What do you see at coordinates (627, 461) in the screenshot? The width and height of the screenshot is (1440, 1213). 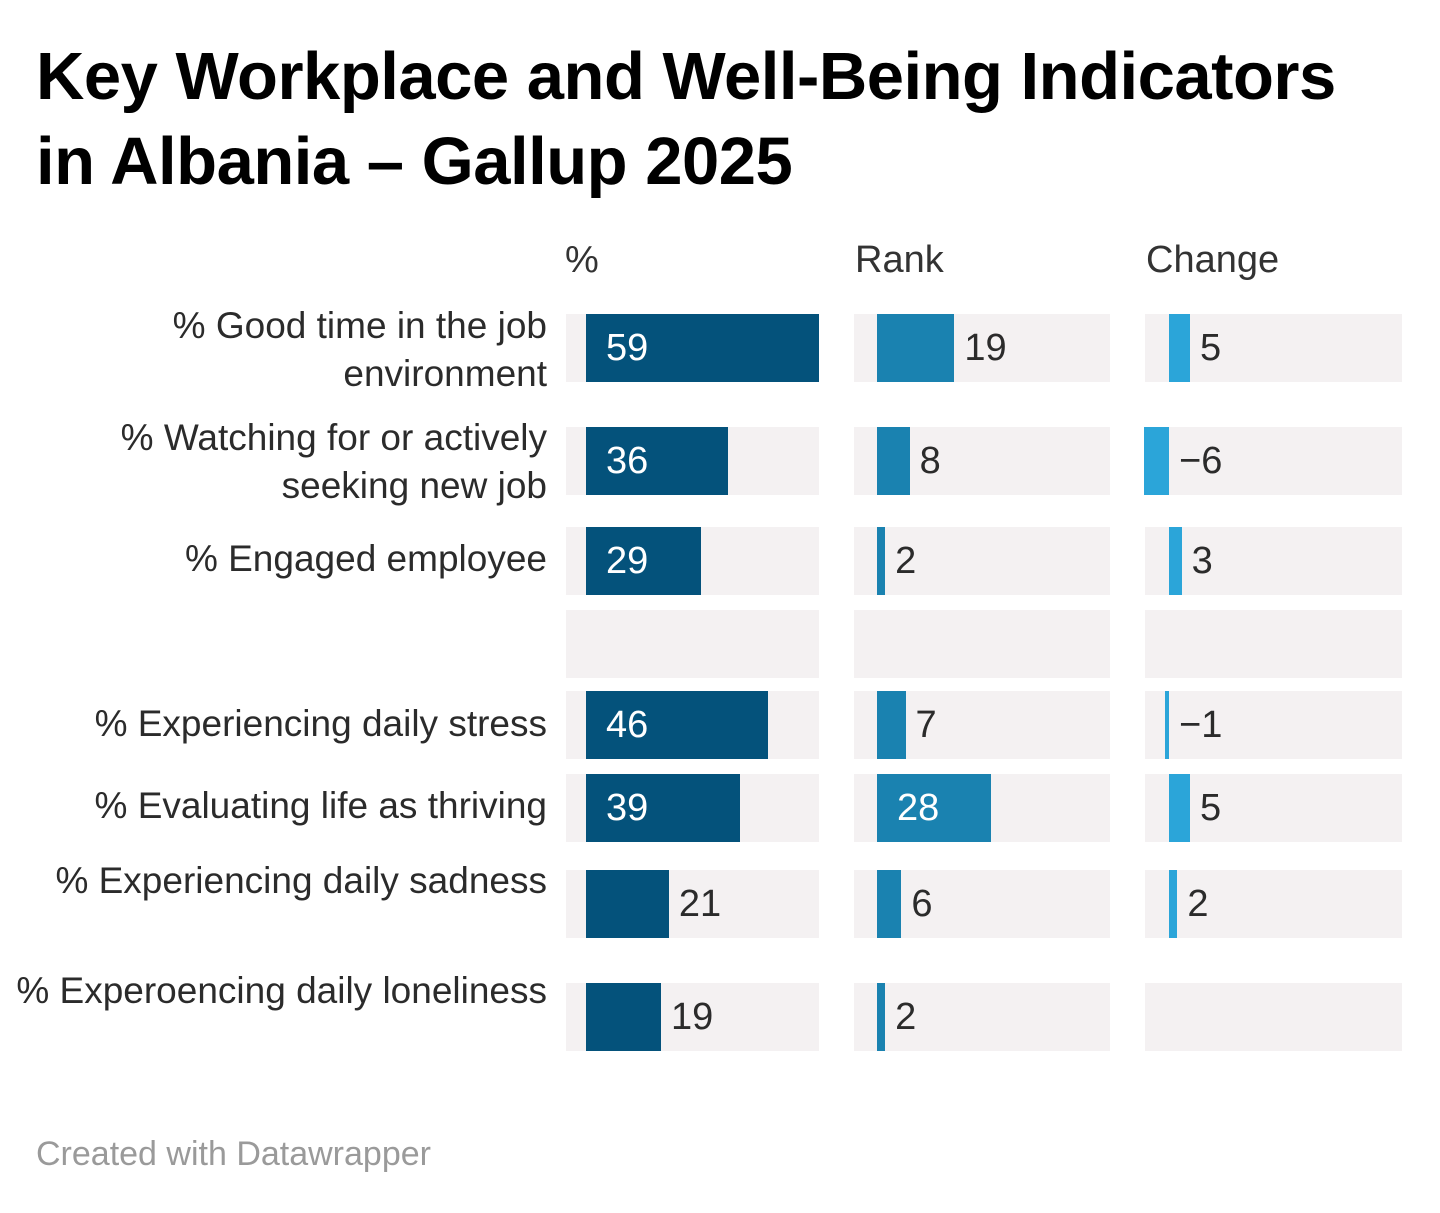 I see `pct-value: 36` at bounding box center [627, 461].